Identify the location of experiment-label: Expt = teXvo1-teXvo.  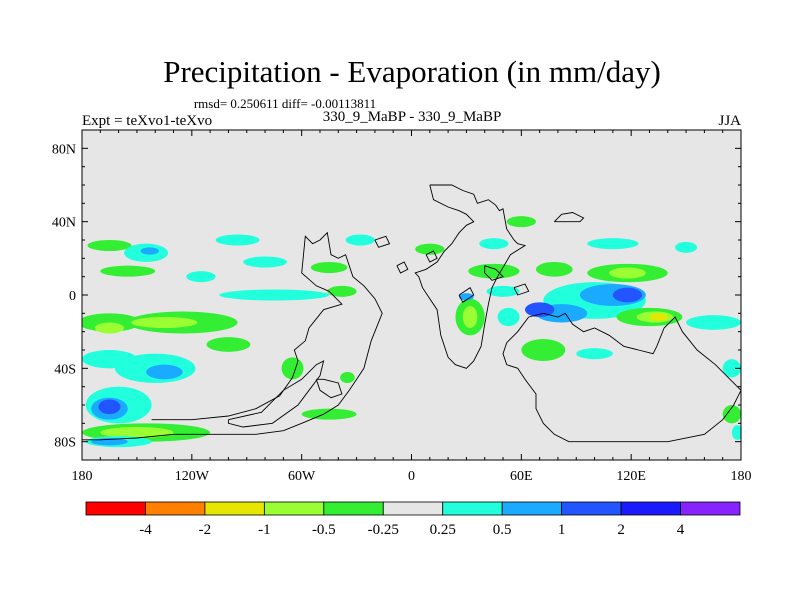
(147, 121).